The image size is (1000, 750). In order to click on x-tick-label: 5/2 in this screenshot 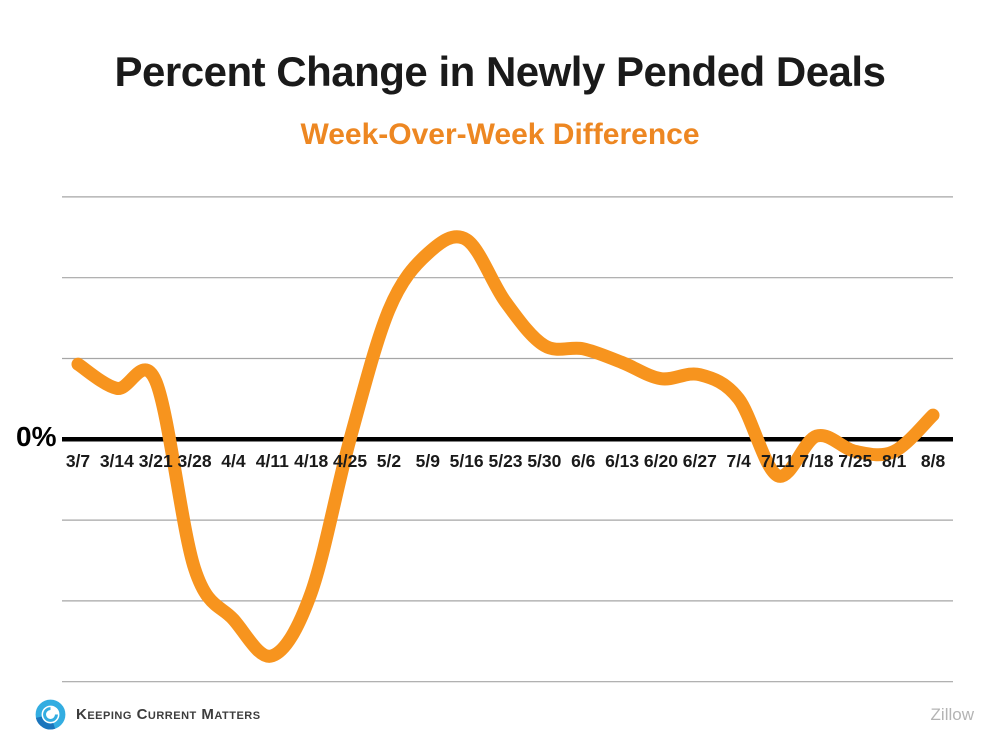, I will do `click(389, 461)`.